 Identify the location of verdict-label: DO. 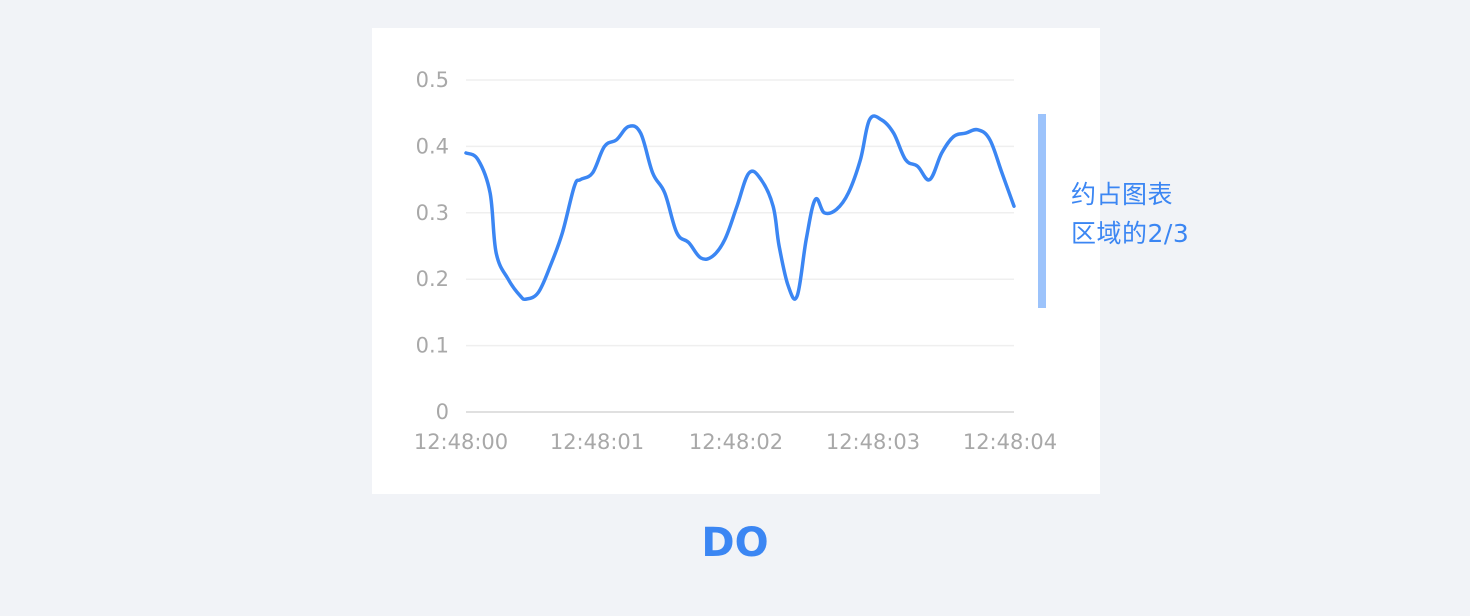
(735, 543).